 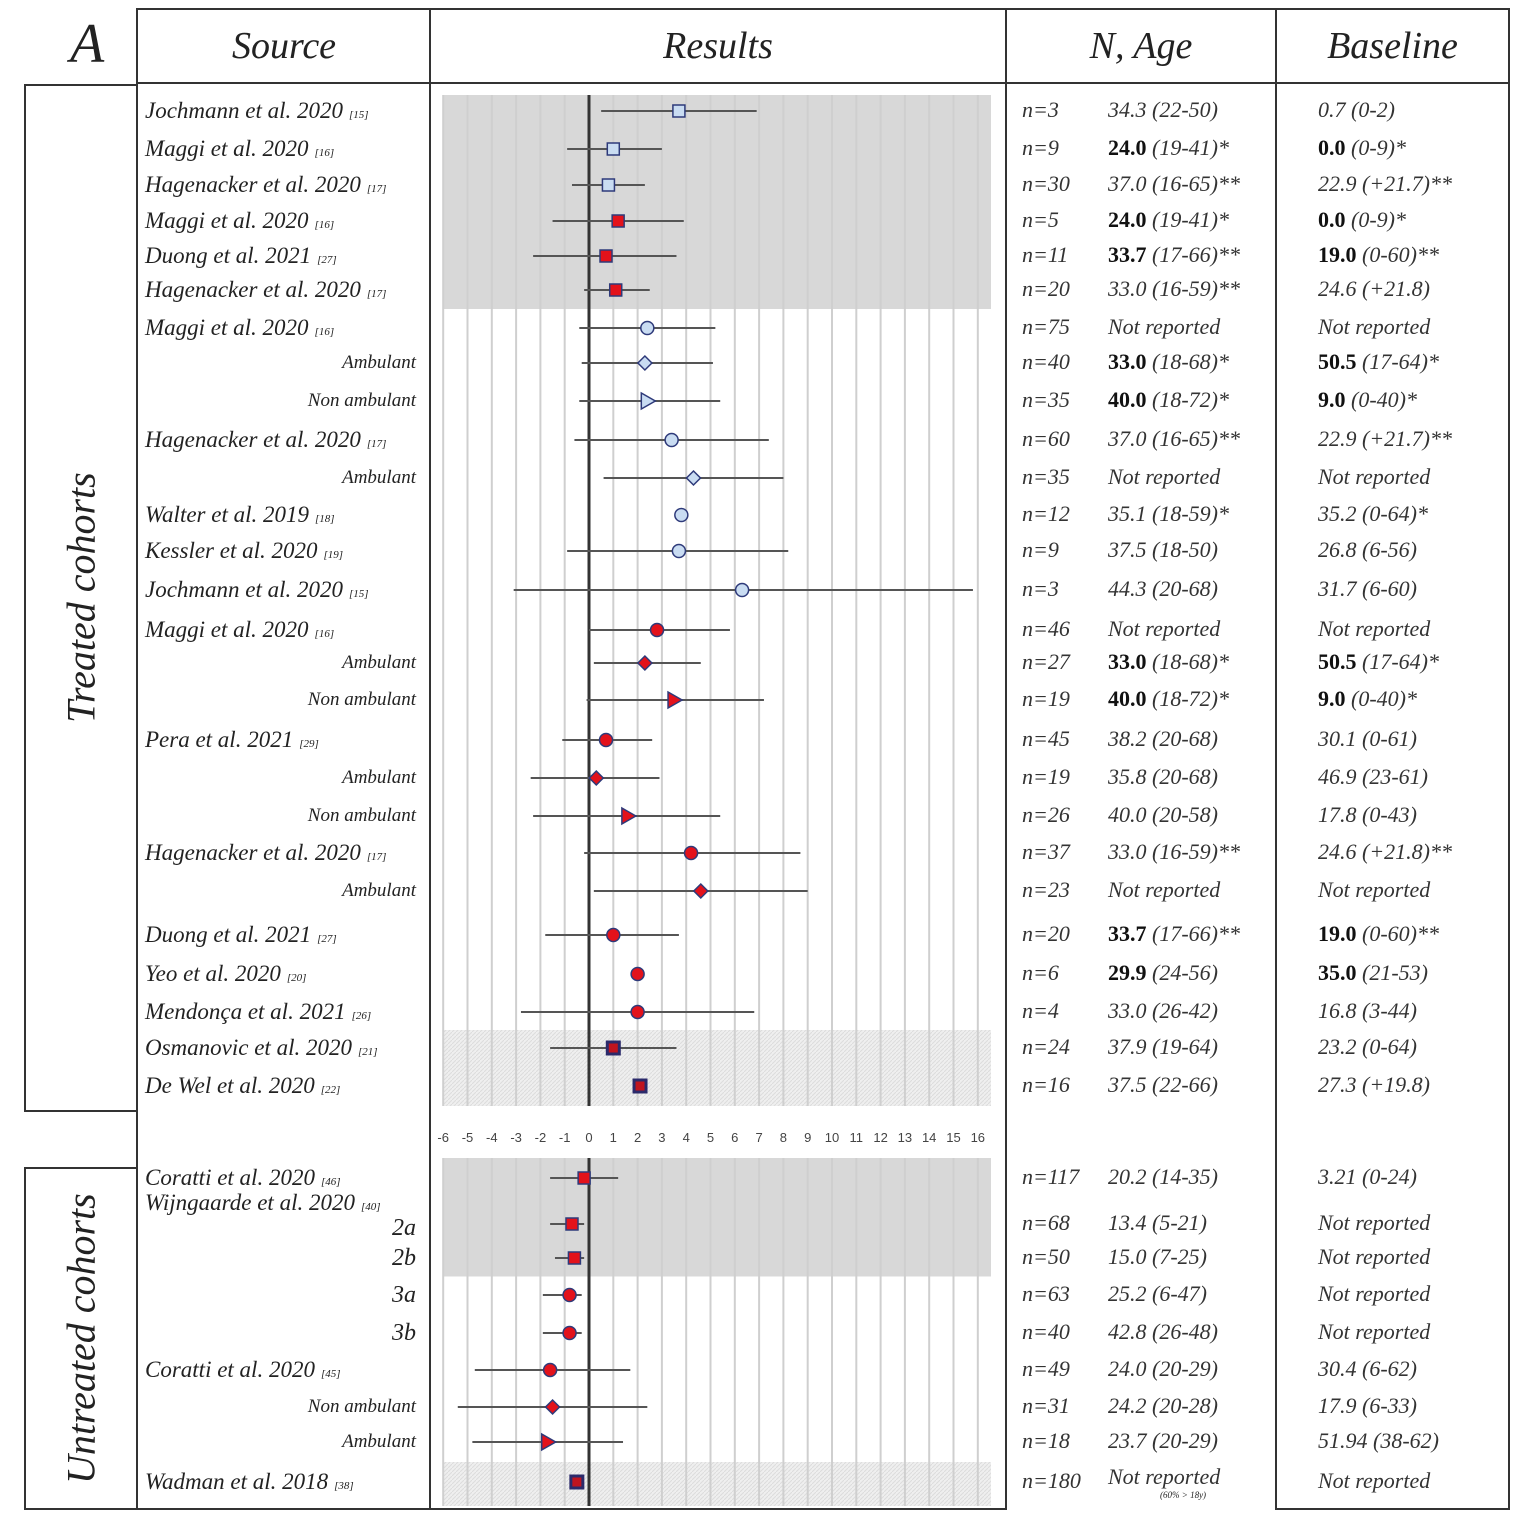 What do you see at coordinates (245, 1011) in the screenshot?
I see `source-name: Mendonça et al. 2021` at bounding box center [245, 1011].